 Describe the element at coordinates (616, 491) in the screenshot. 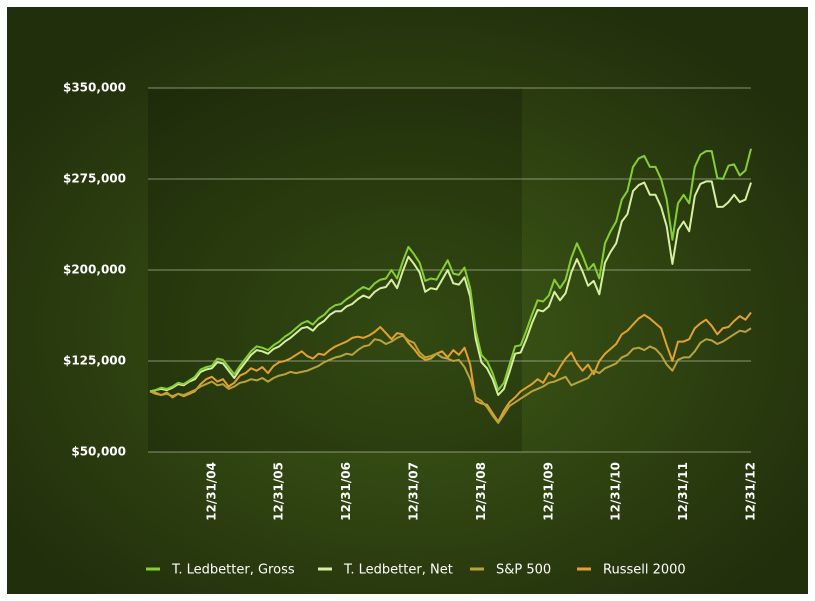

I see `x-tick-label: 12/31/10` at that location.